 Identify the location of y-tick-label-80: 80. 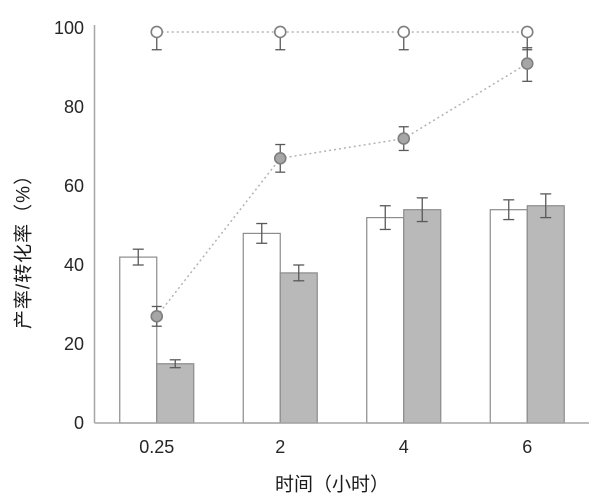
(74, 107).